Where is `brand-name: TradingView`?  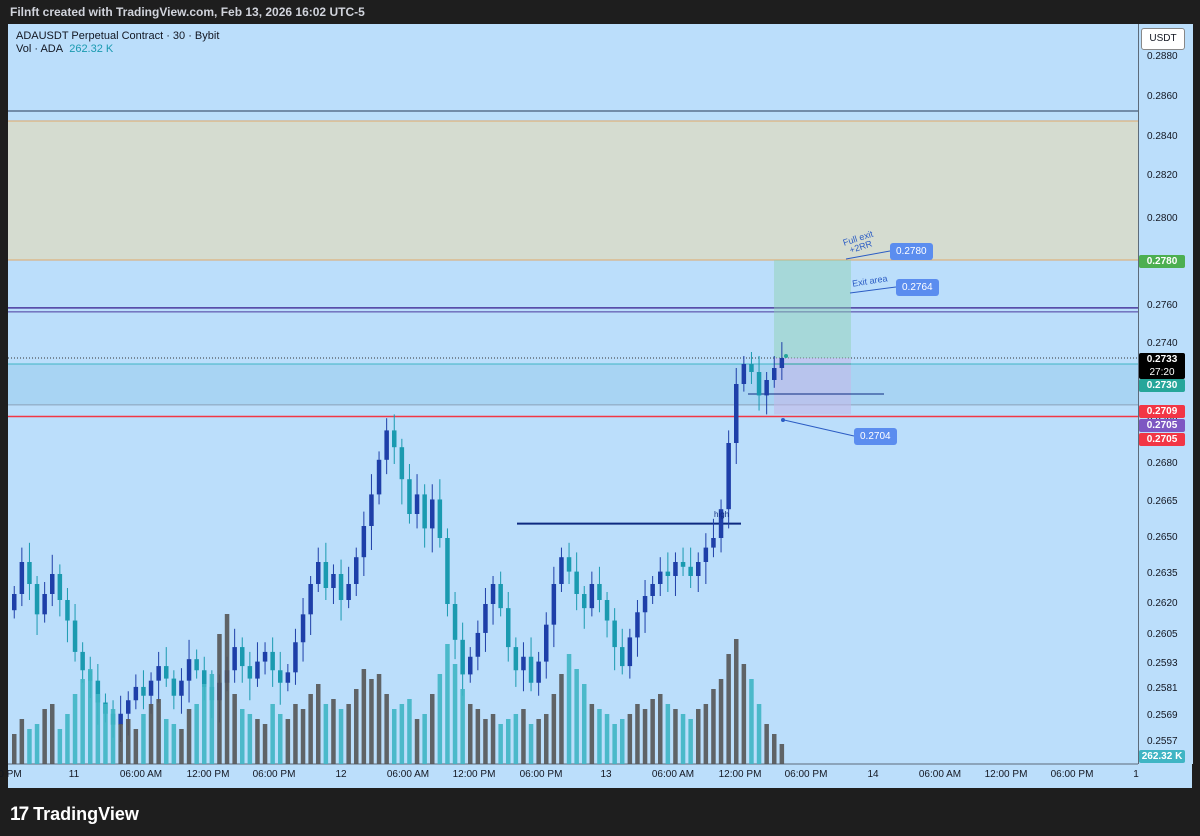
brand-name: TradingView is located at coordinates (86, 814).